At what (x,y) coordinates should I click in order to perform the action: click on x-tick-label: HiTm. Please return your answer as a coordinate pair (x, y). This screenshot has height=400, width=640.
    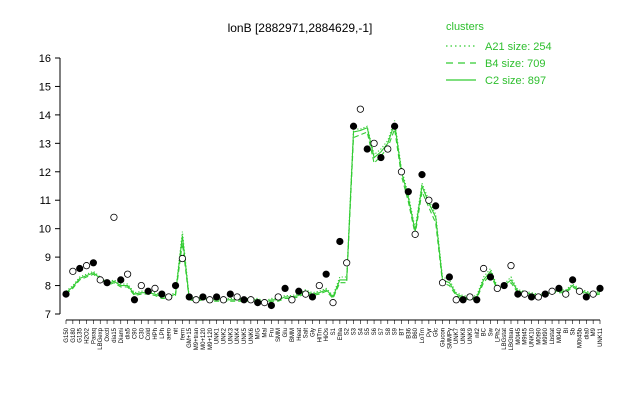
    Looking at the image, I should click on (320, 335).